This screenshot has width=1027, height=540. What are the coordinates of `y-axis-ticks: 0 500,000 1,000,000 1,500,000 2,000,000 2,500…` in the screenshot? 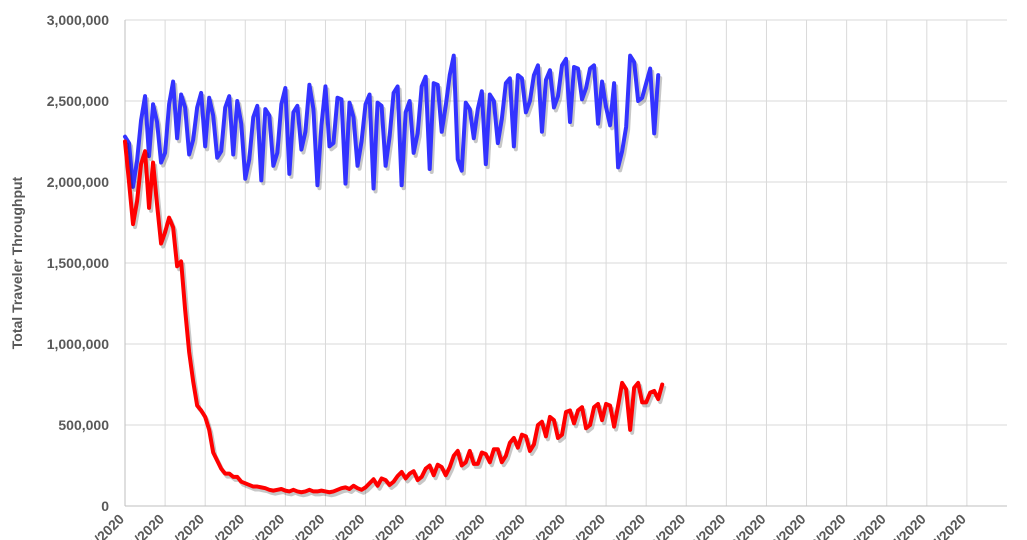 It's located at (78, 263).